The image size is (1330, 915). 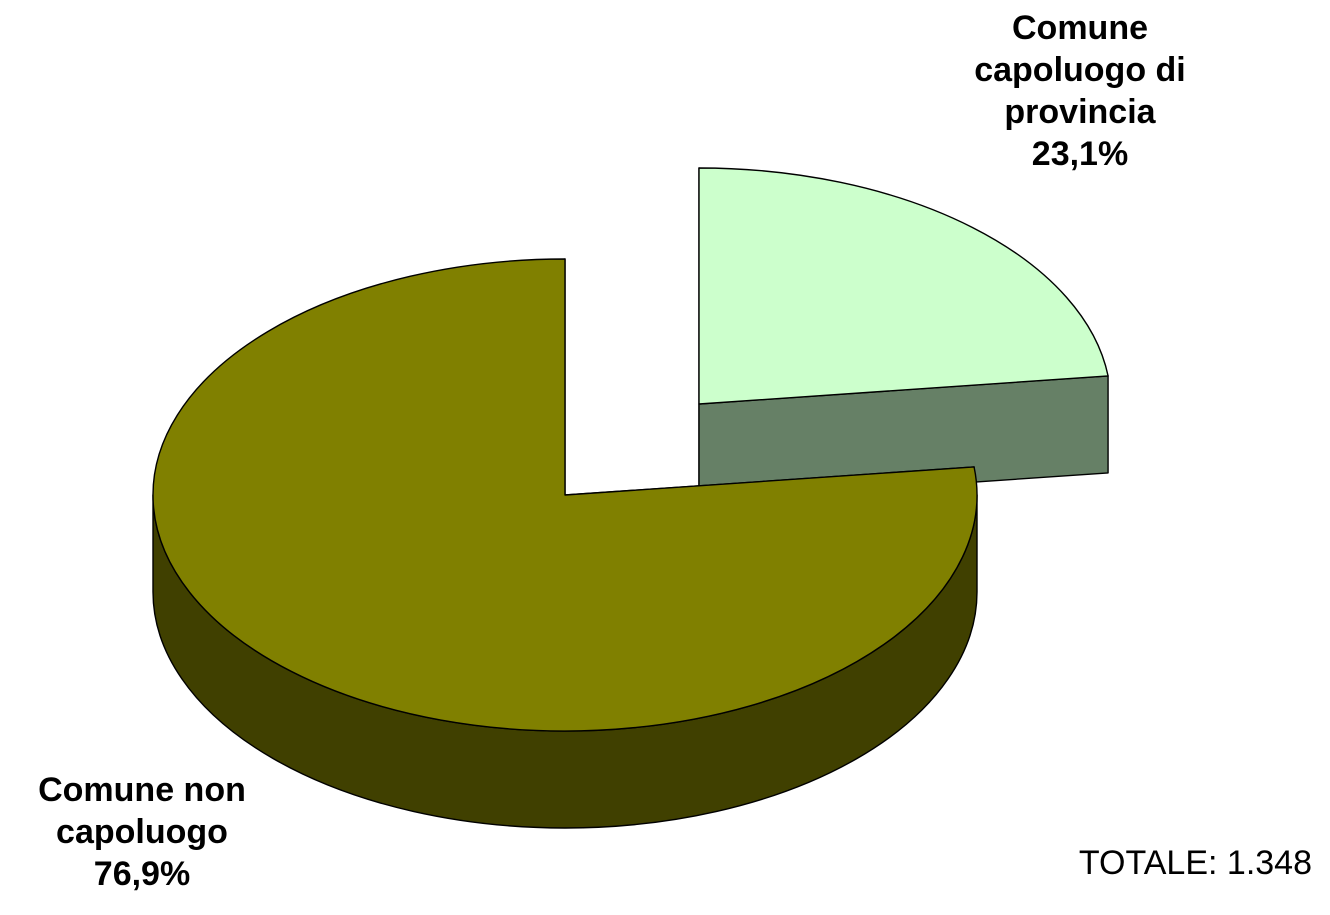 What do you see at coordinates (142, 790) in the screenshot?
I see `slice-name-line: Comune non` at bounding box center [142, 790].